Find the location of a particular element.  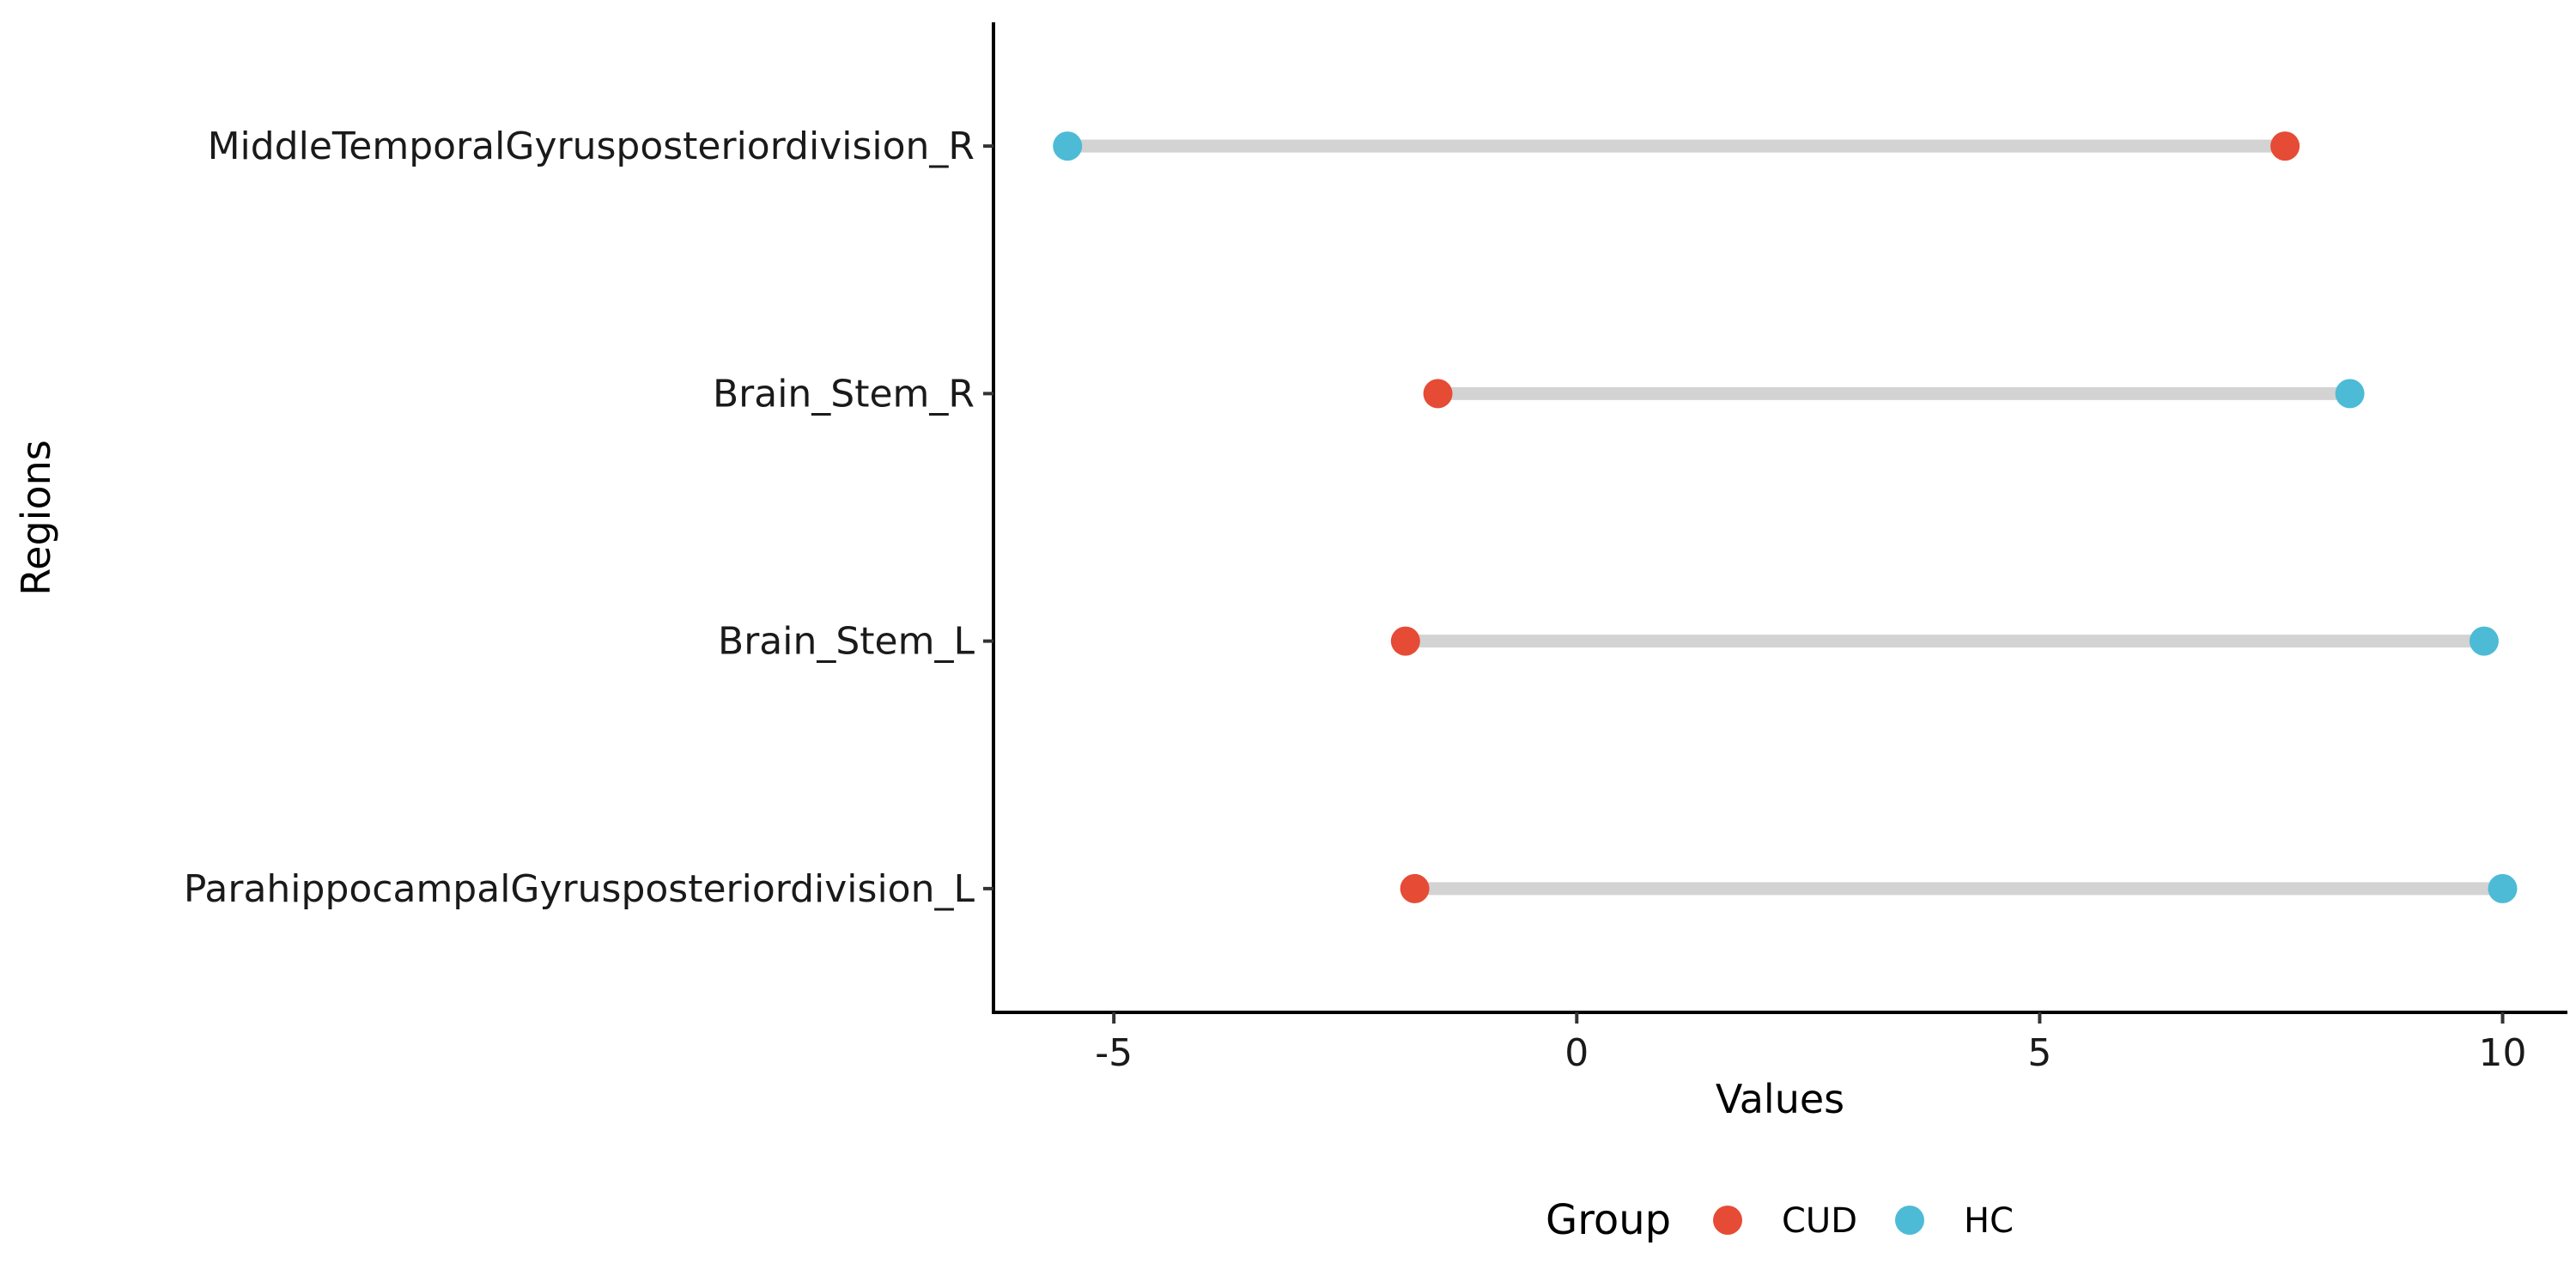

x-tick-label-3: 10 is located at coordinates (2503, 1053).